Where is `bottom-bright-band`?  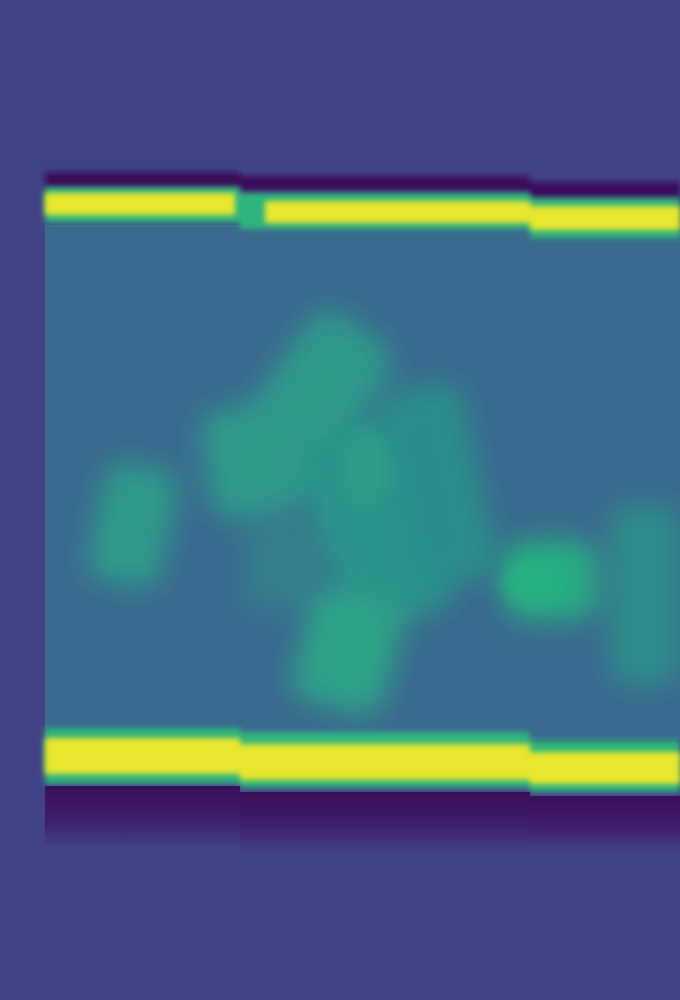
bottom-bright-band is located at coordinates (362, 760).